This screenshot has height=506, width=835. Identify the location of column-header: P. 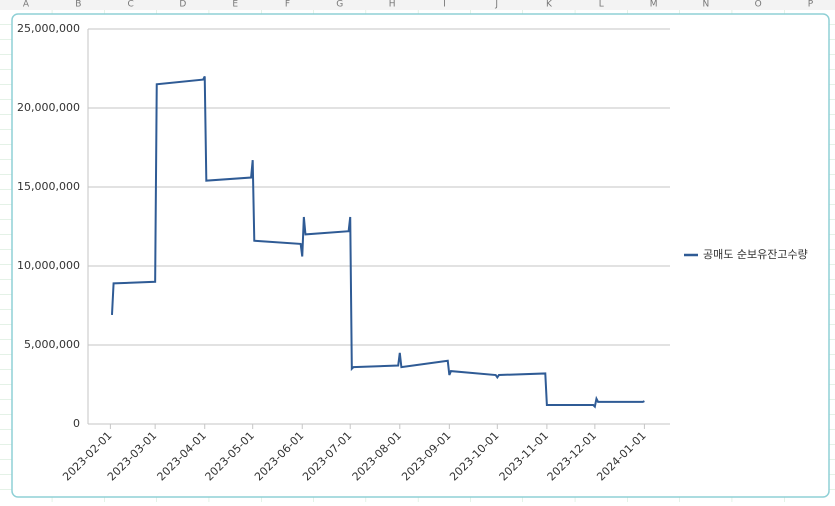
(811, 5).